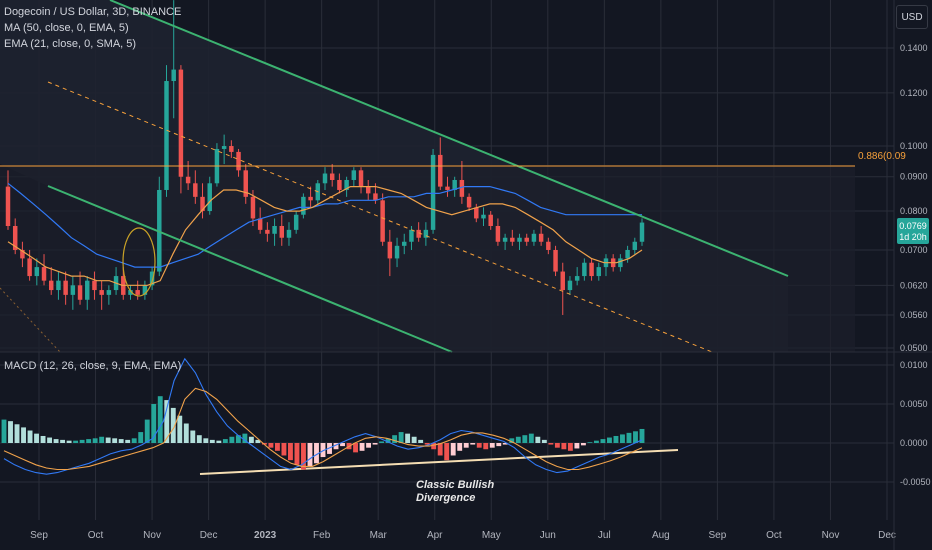 The image size is (932, 550). What do you see at coordinates (93, 12) in the screenshot?
I see `symbol-title: Dogecoin / US Dollar, 3D, BINANCE` at bounding box center [93, 12].